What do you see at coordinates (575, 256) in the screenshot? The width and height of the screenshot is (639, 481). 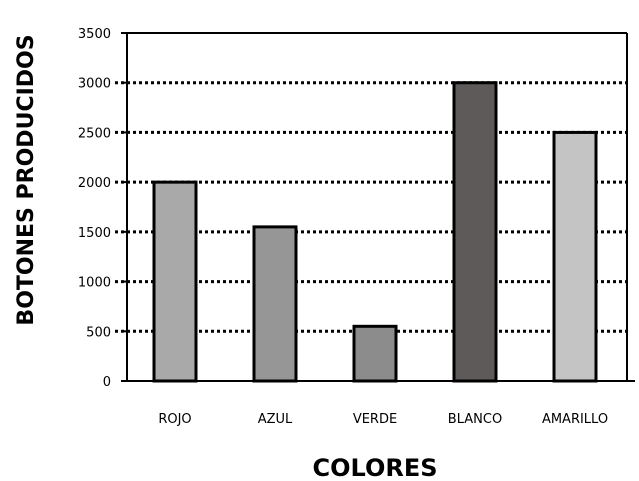 I see `bar-amarillo` at bounding box center [575, 256].